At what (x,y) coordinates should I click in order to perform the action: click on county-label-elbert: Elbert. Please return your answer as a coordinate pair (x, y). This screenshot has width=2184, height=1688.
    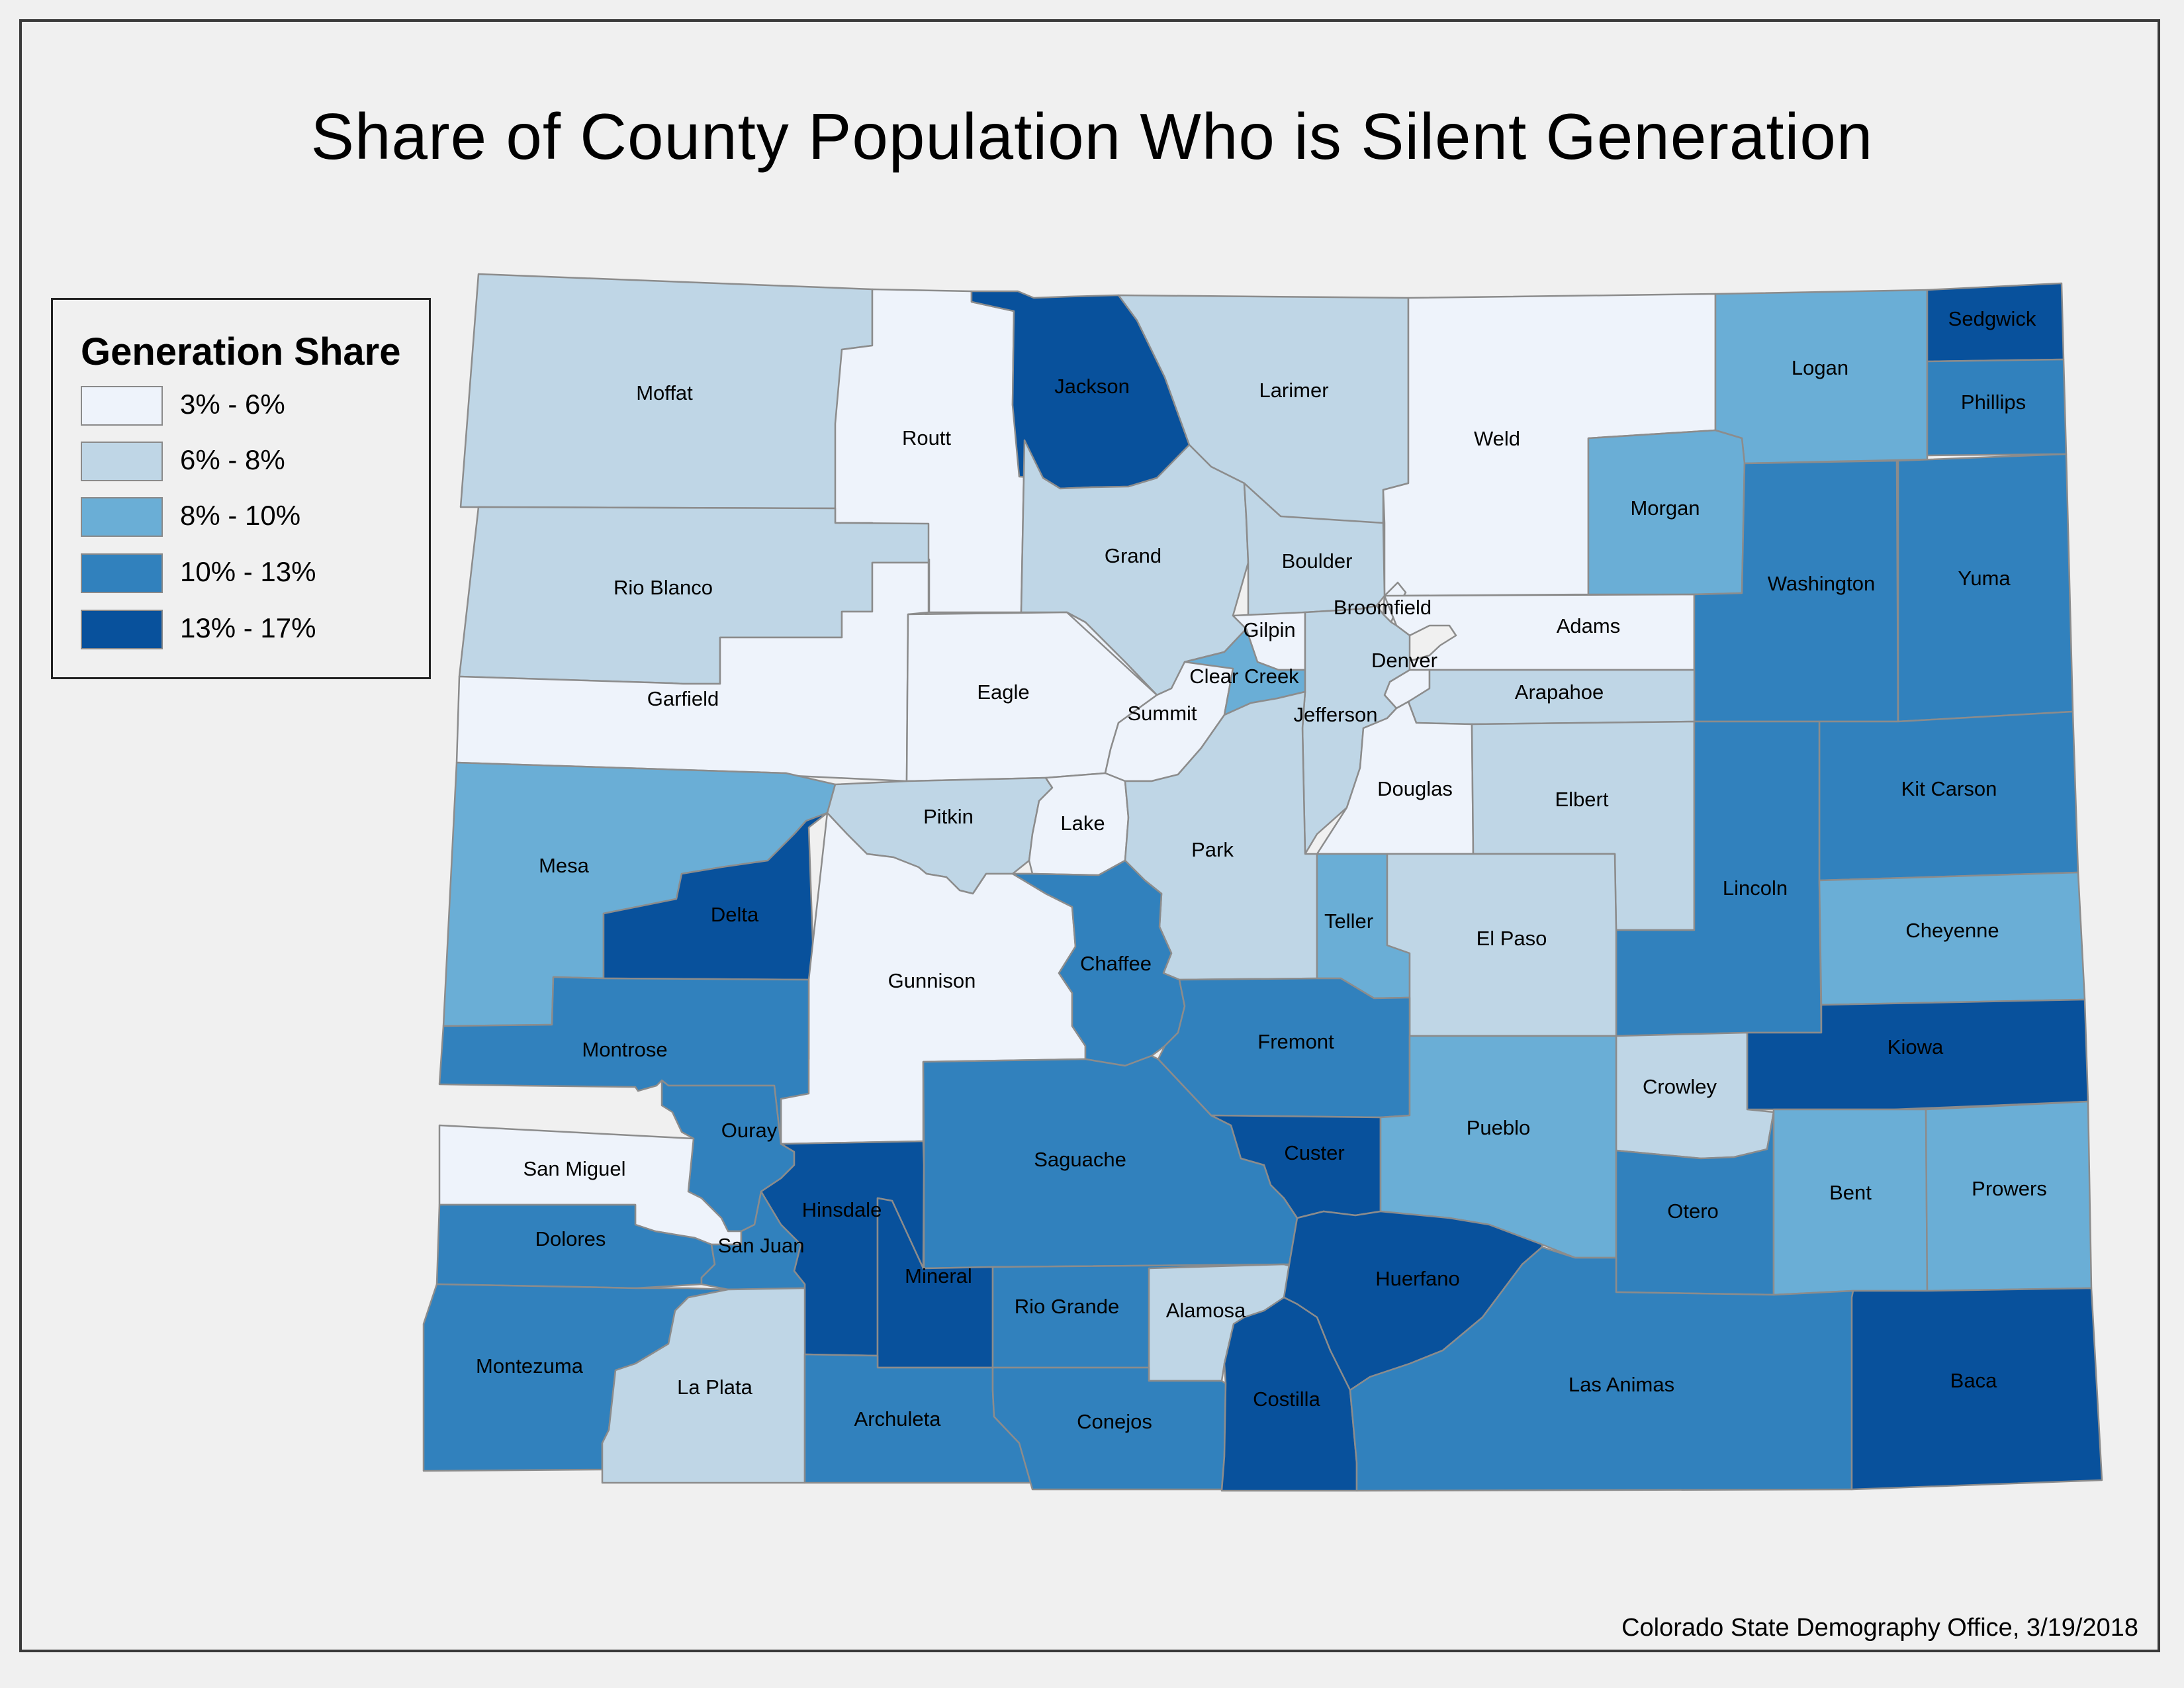
    Looking at the image, I should click on (1582, 799).